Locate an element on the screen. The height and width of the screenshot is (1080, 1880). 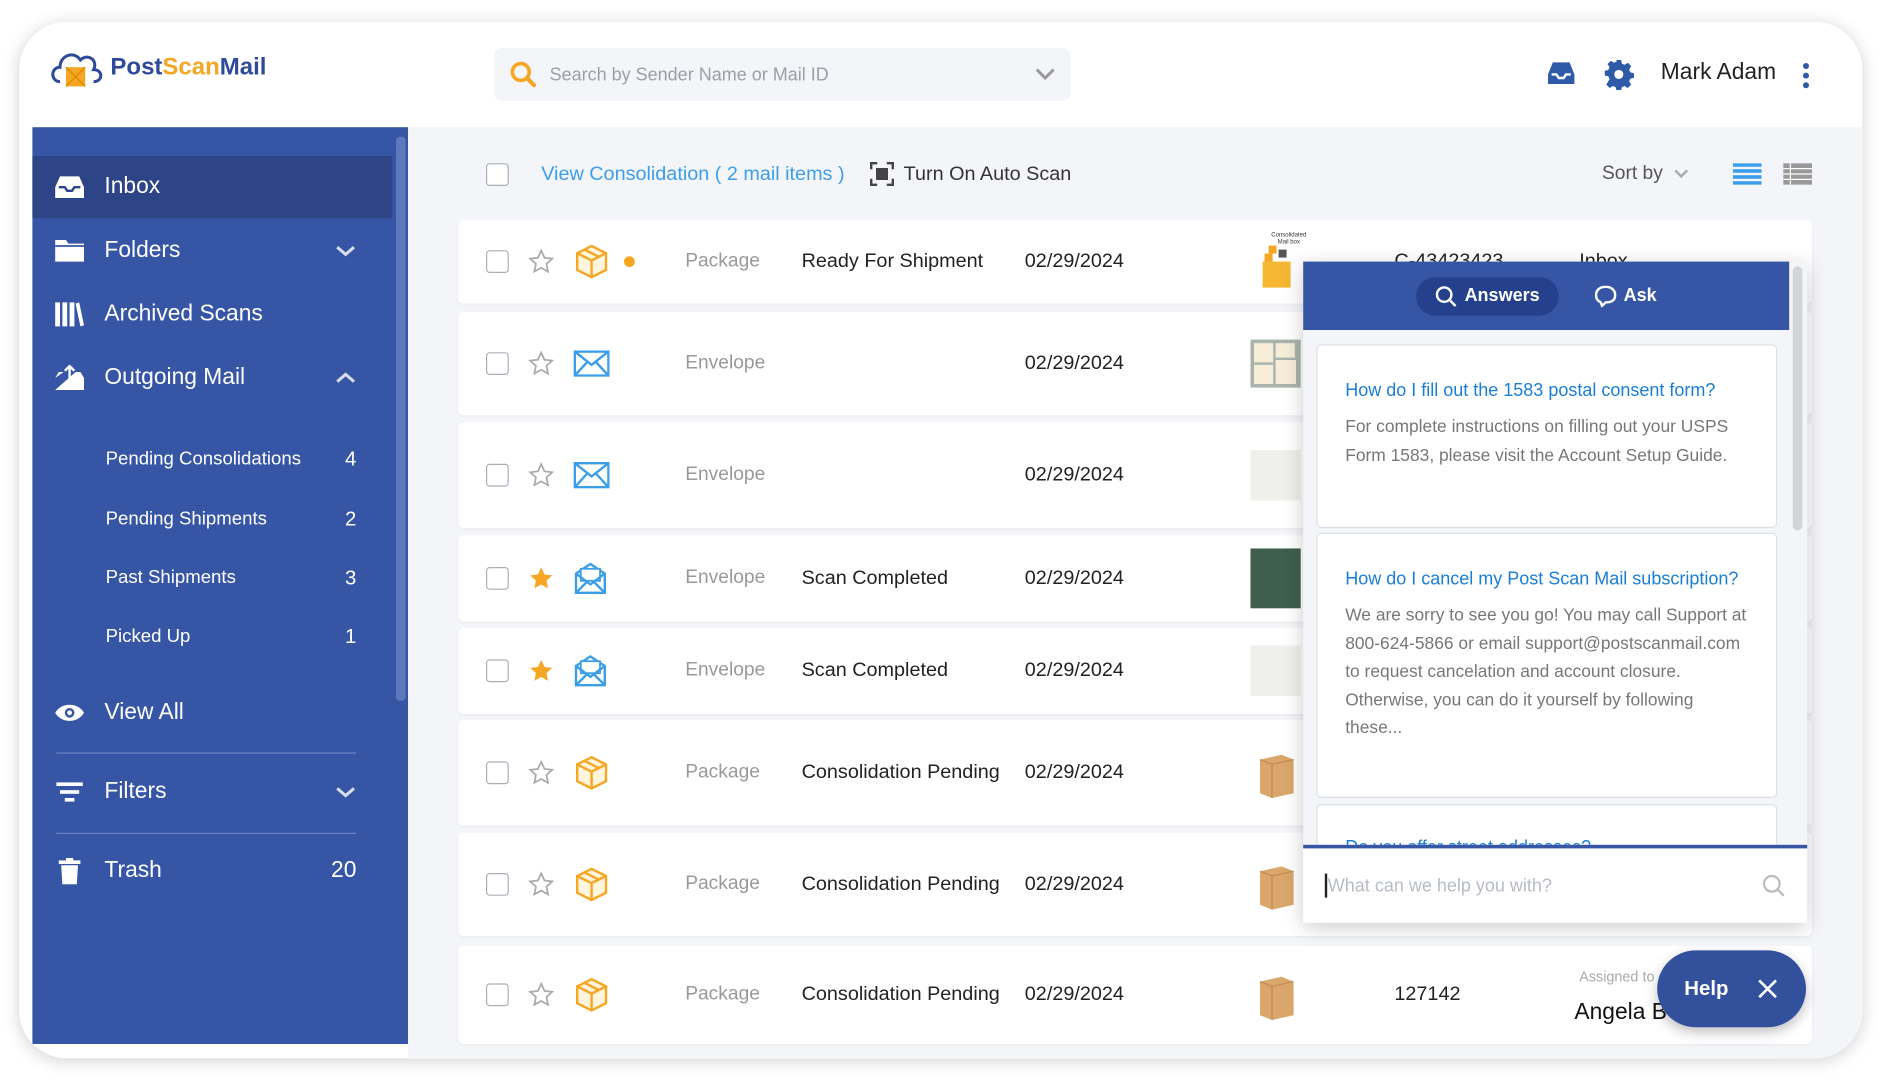
view-consolidation-link: View Consolidation ( 2 mail items ) is located at coordinates (693, 173).